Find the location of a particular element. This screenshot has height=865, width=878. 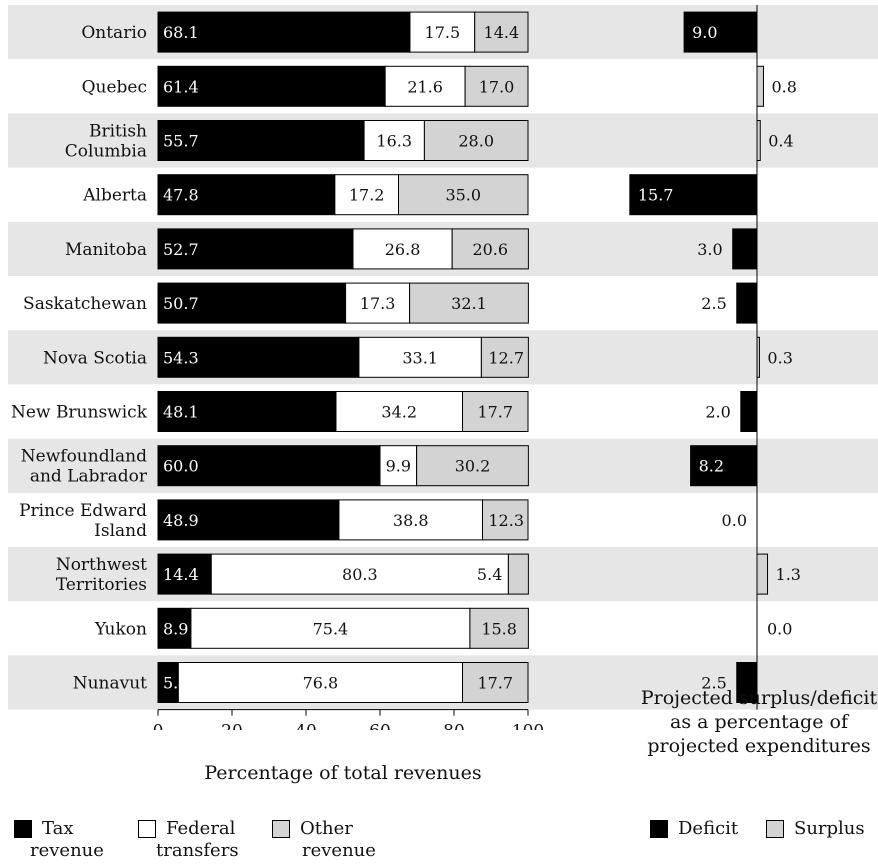

legend-label-surplus: Surplus is located at coordinates (829, 828).